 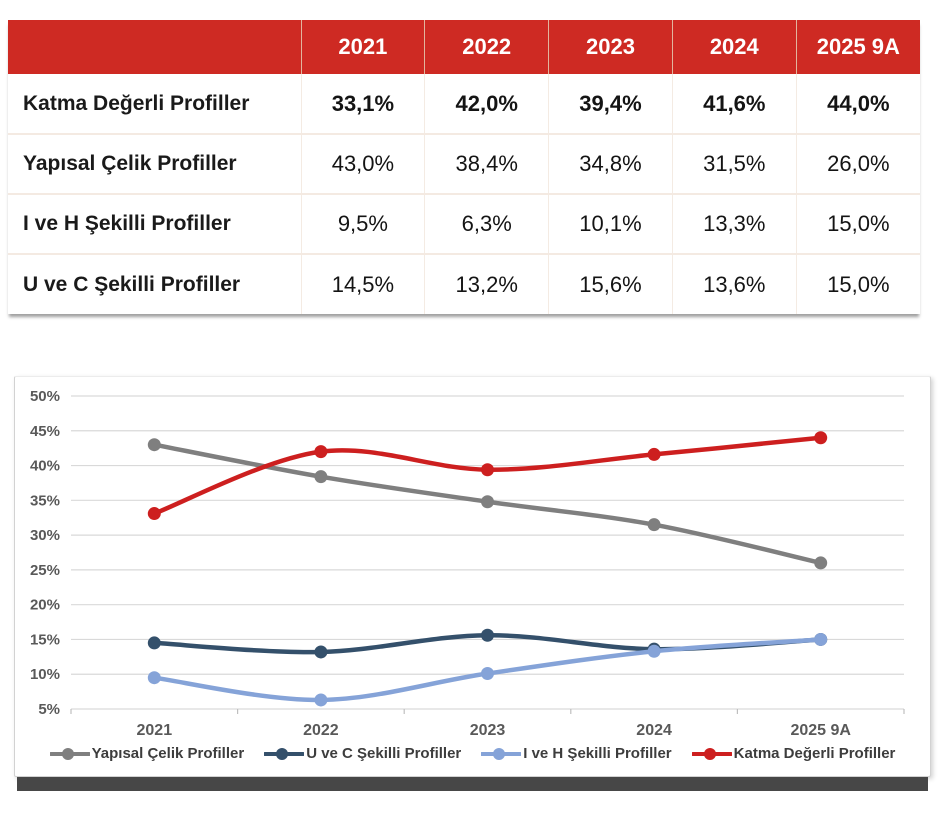 I want to click on table-cell-value: 6,3%, so click(x=486, y=223).